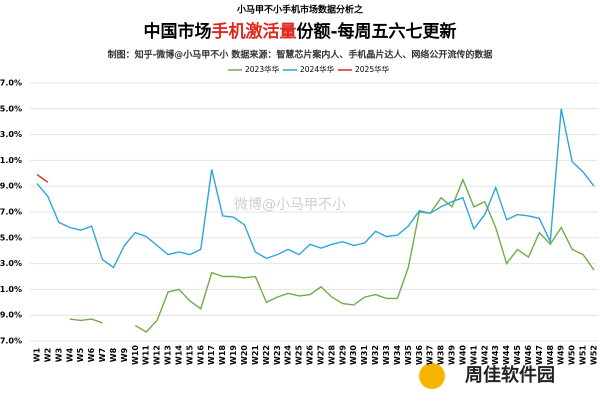 This screenshot has width=600, height=405. What do you see at coordinates (222, 355) in the screenshot?
I see `x-tick-label: W18` at bounding box center [222, 355].